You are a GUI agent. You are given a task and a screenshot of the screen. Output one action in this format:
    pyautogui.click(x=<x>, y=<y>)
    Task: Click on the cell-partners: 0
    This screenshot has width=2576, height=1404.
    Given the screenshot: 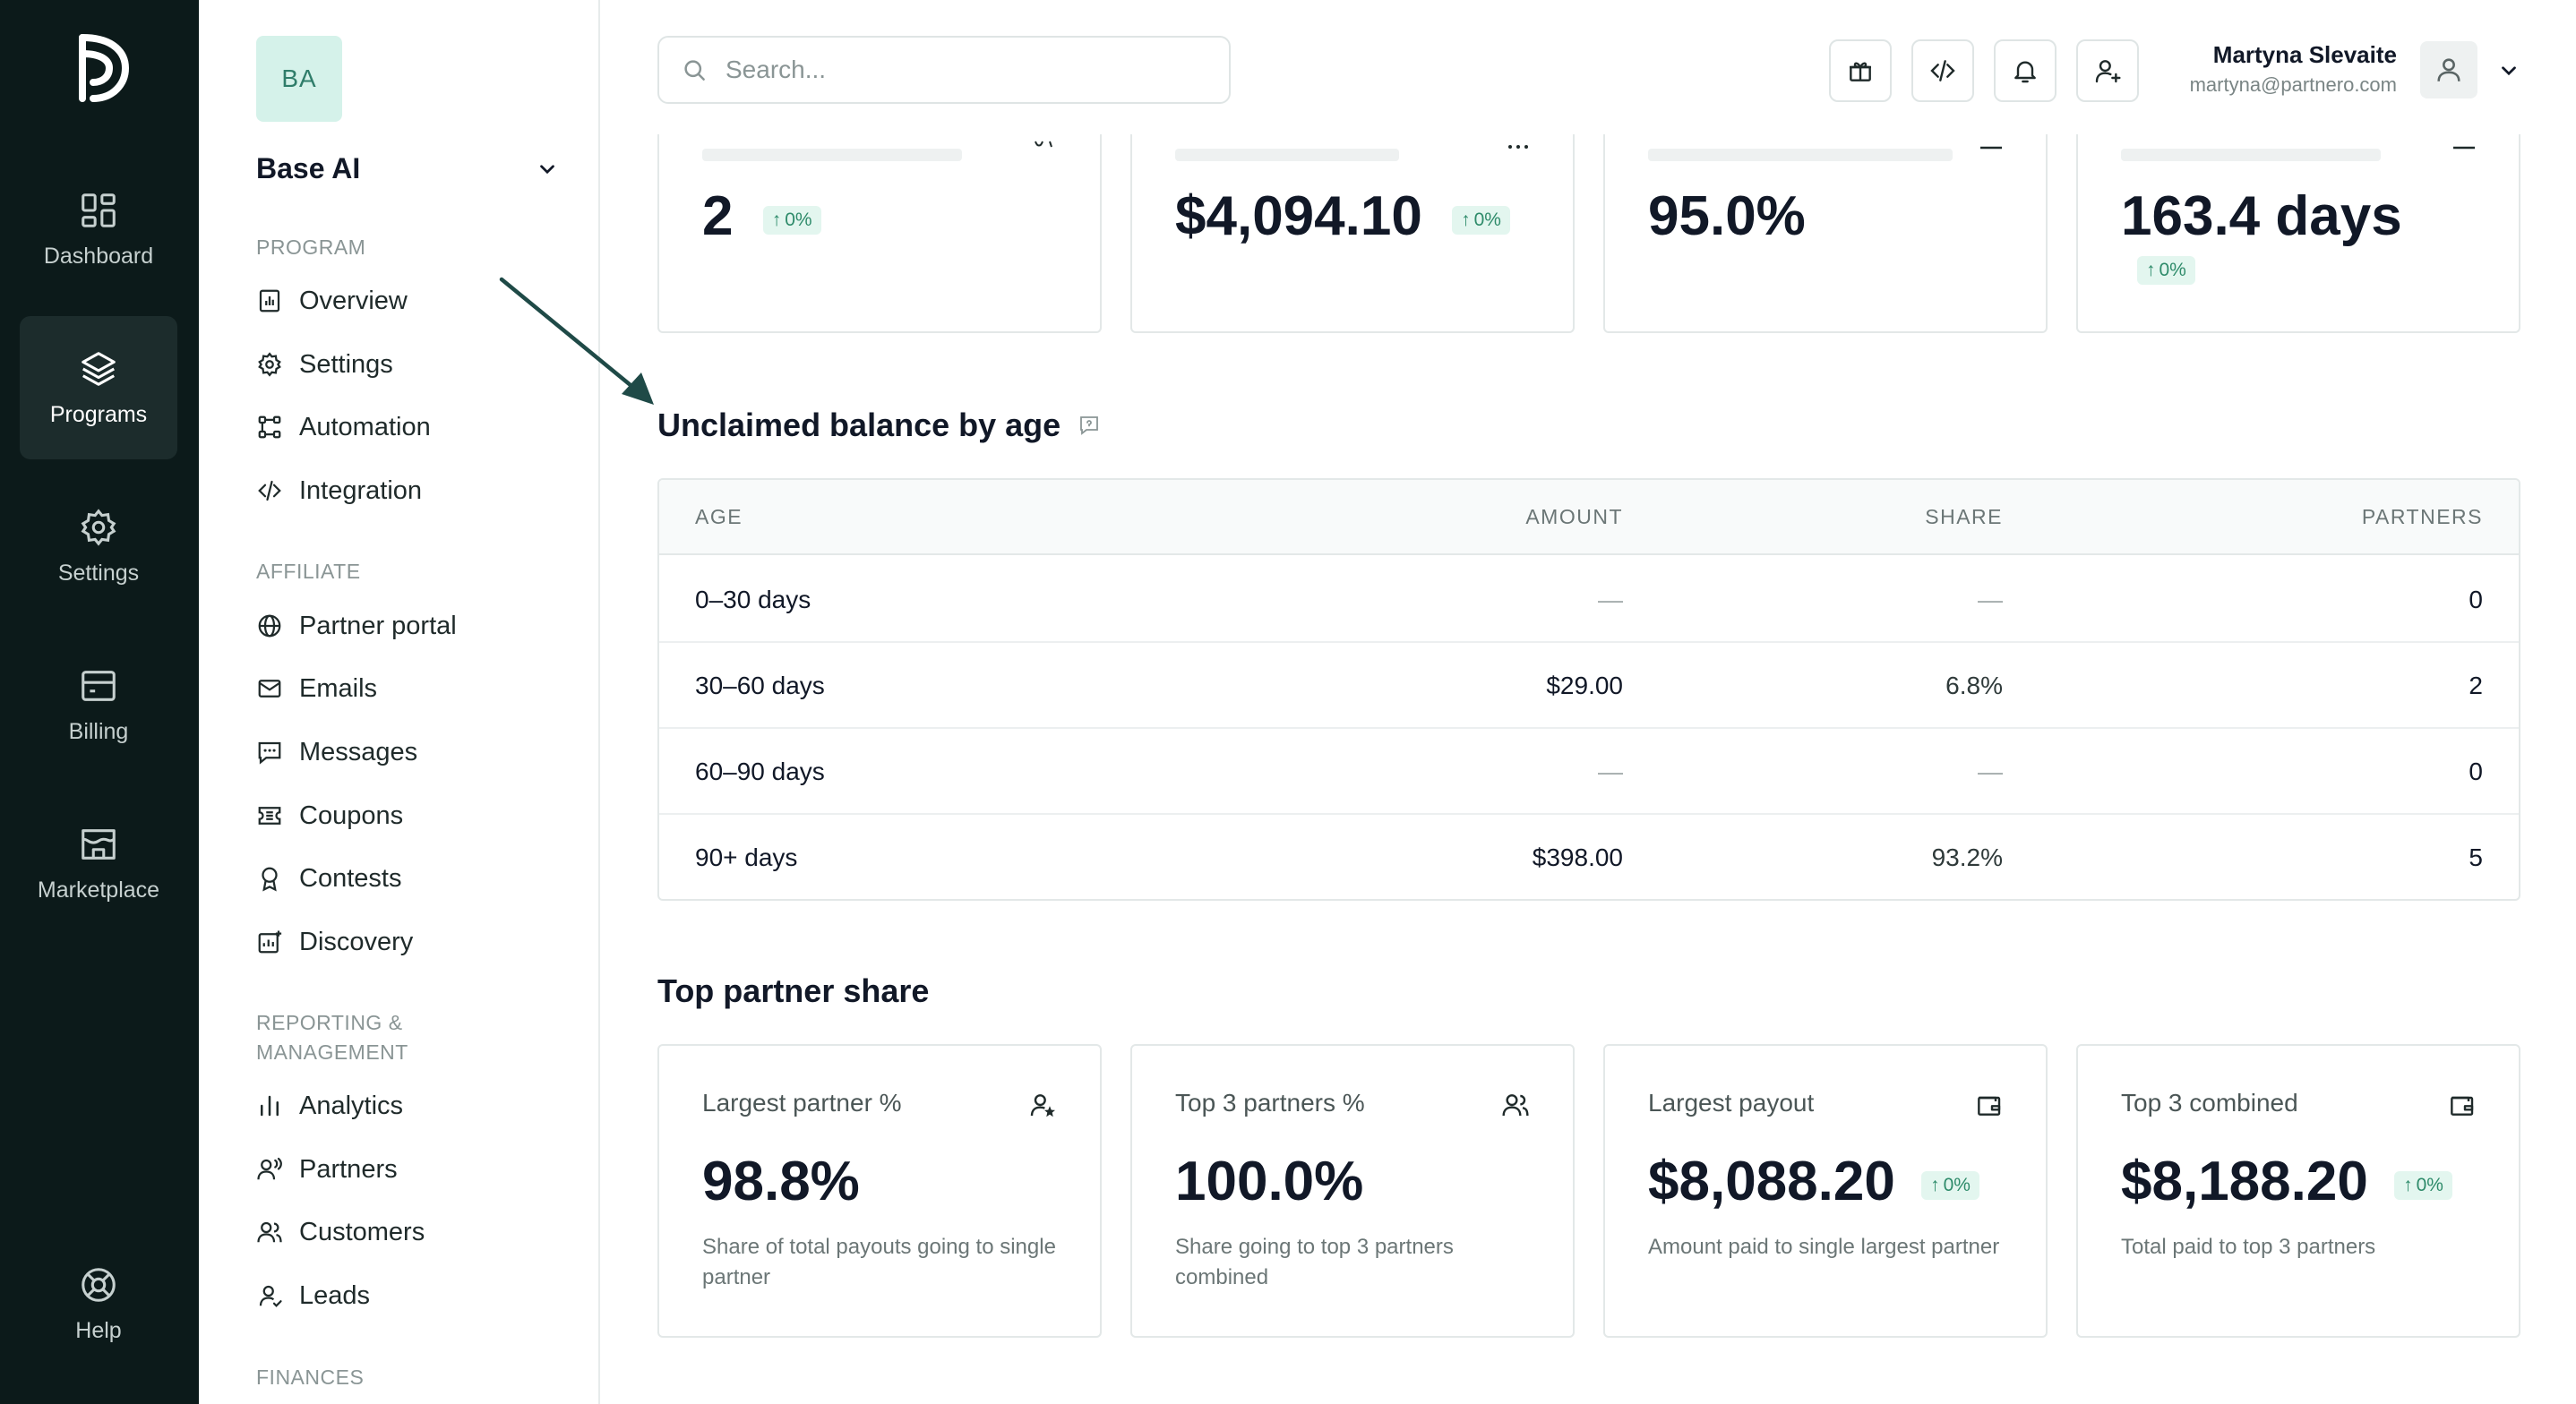 What is the action you would take?
    pyautogui.click(x=2476, y=771)
    